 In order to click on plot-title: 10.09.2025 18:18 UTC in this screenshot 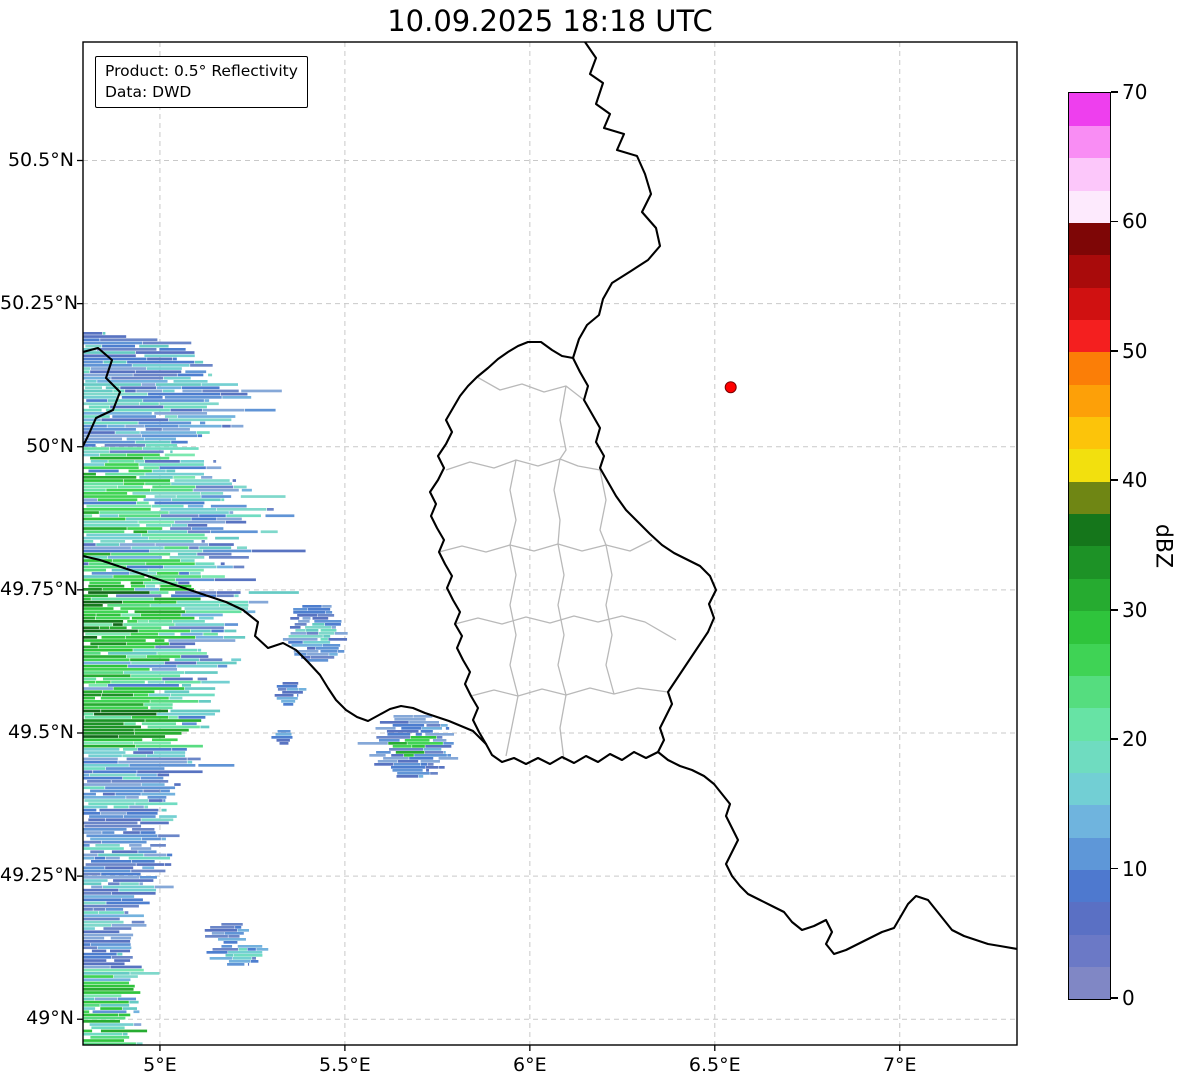, I will do `click(550, 21)`.